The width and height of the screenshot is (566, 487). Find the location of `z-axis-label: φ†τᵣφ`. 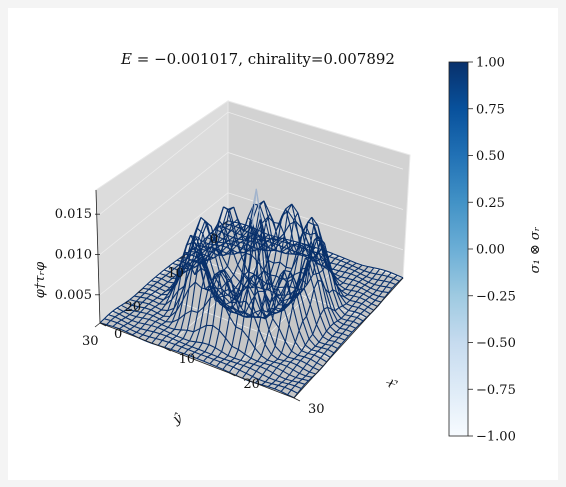

z-axis-label: φ†τᵣφ is located at coordinates (40, 279).